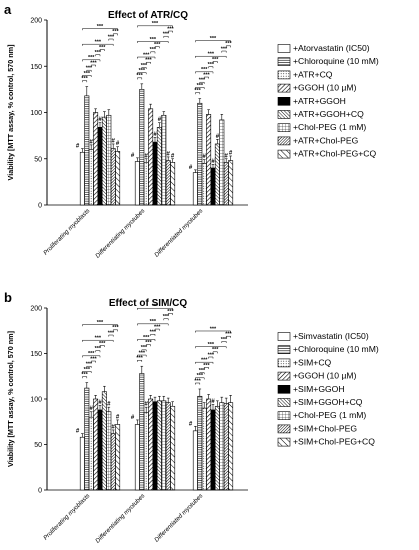  Describe the element at coordinates (334, 442) in the screenshot. I see `legend-label: +SIM+Chol-PEG+CQ` at that location.